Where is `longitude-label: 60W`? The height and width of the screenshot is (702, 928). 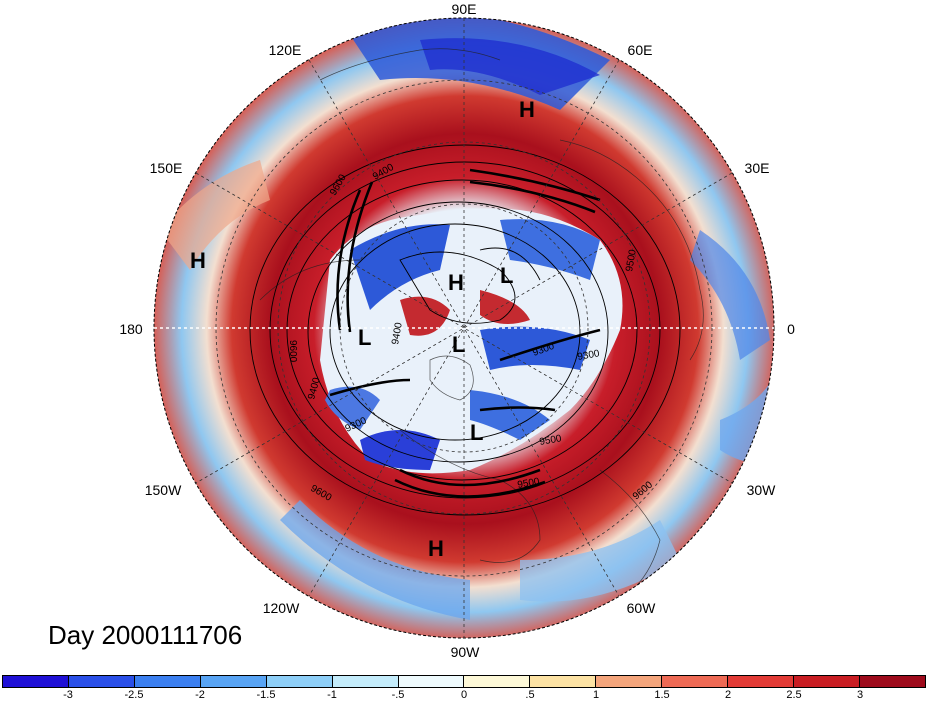
longitude-label: 60W is located at coordinates (641, 608).